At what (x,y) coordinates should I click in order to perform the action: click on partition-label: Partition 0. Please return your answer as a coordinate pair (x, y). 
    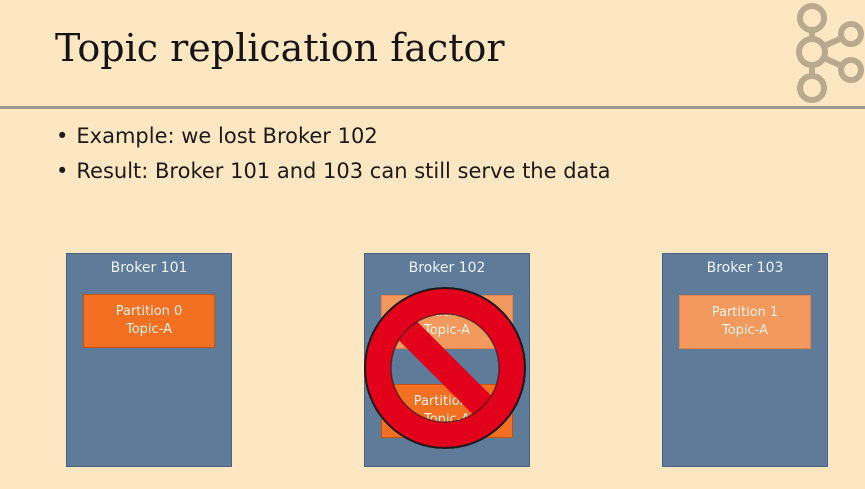
    Looking at the image, I should click on (149, 311).